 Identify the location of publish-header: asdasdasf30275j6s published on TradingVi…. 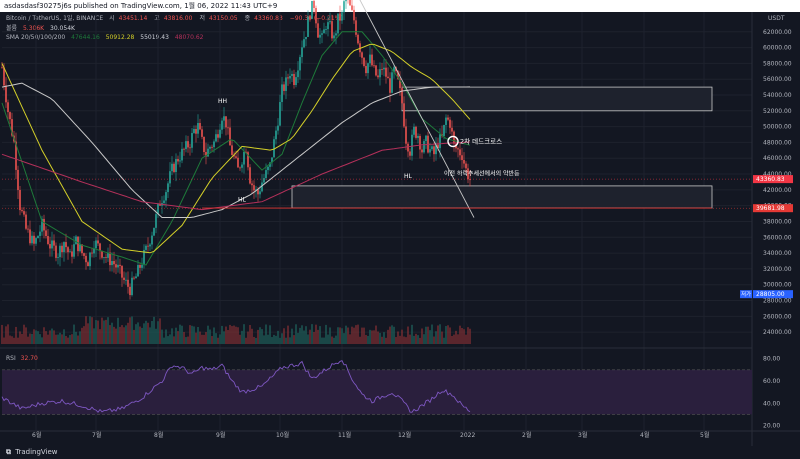
(400, 6).